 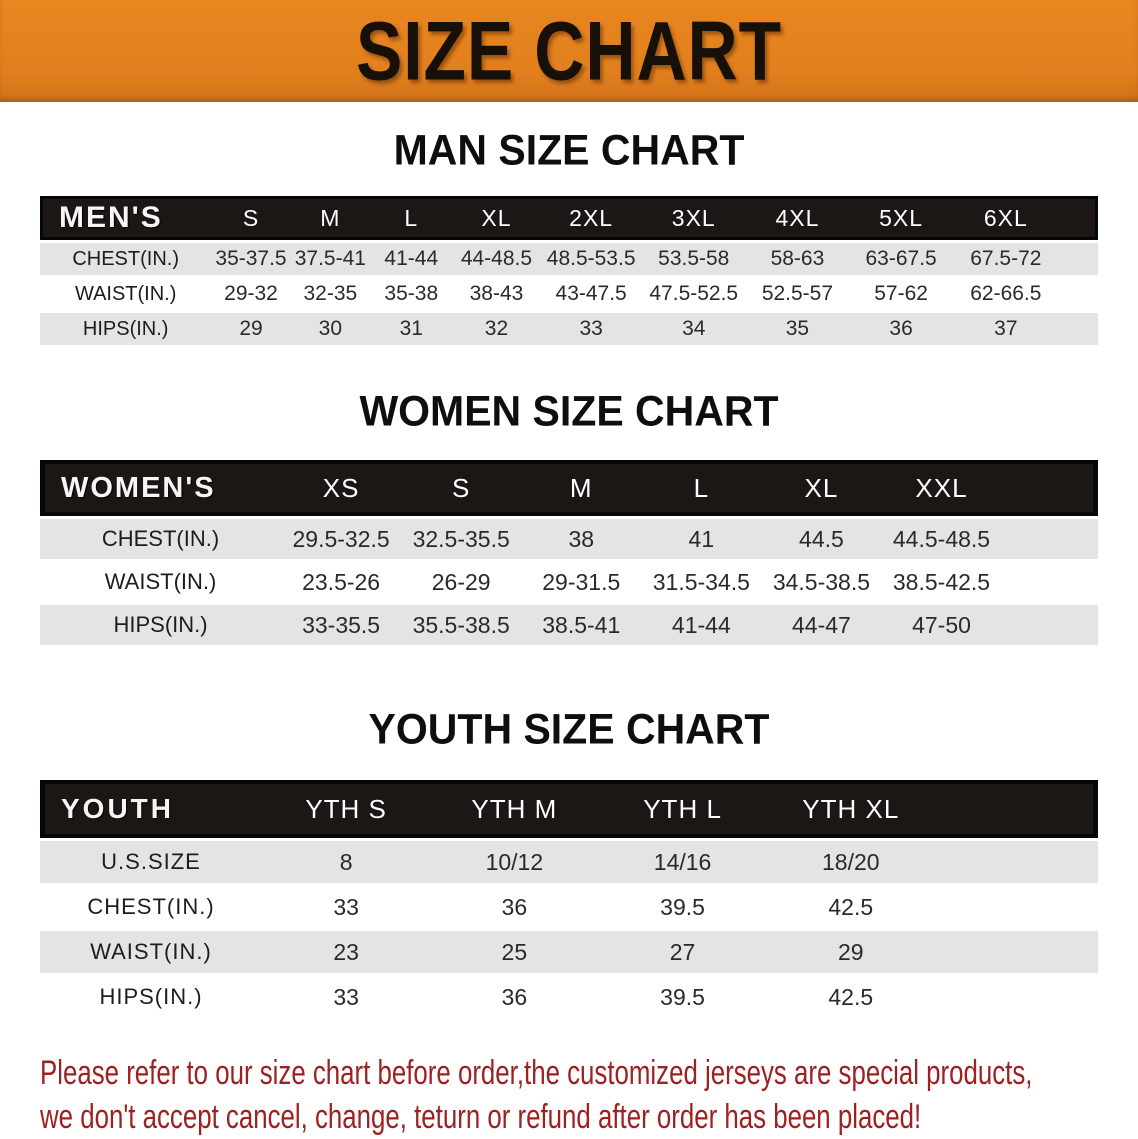 I want to click on size-value-cell: 43-47.5, so click(x=591, y=294).